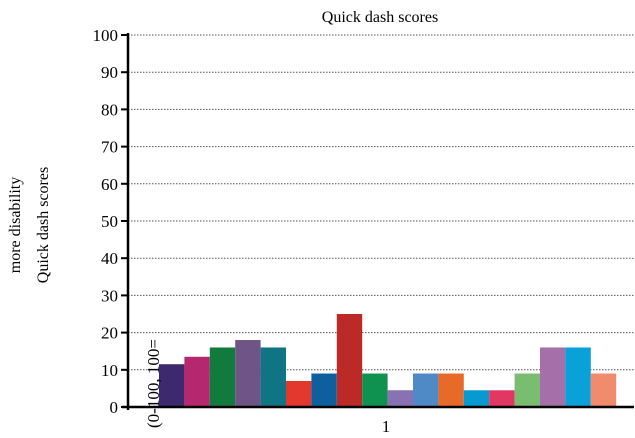  Describe the element at coordinates (109, 221) in the screenshot. I see `y-tick-label: 50` at that location.